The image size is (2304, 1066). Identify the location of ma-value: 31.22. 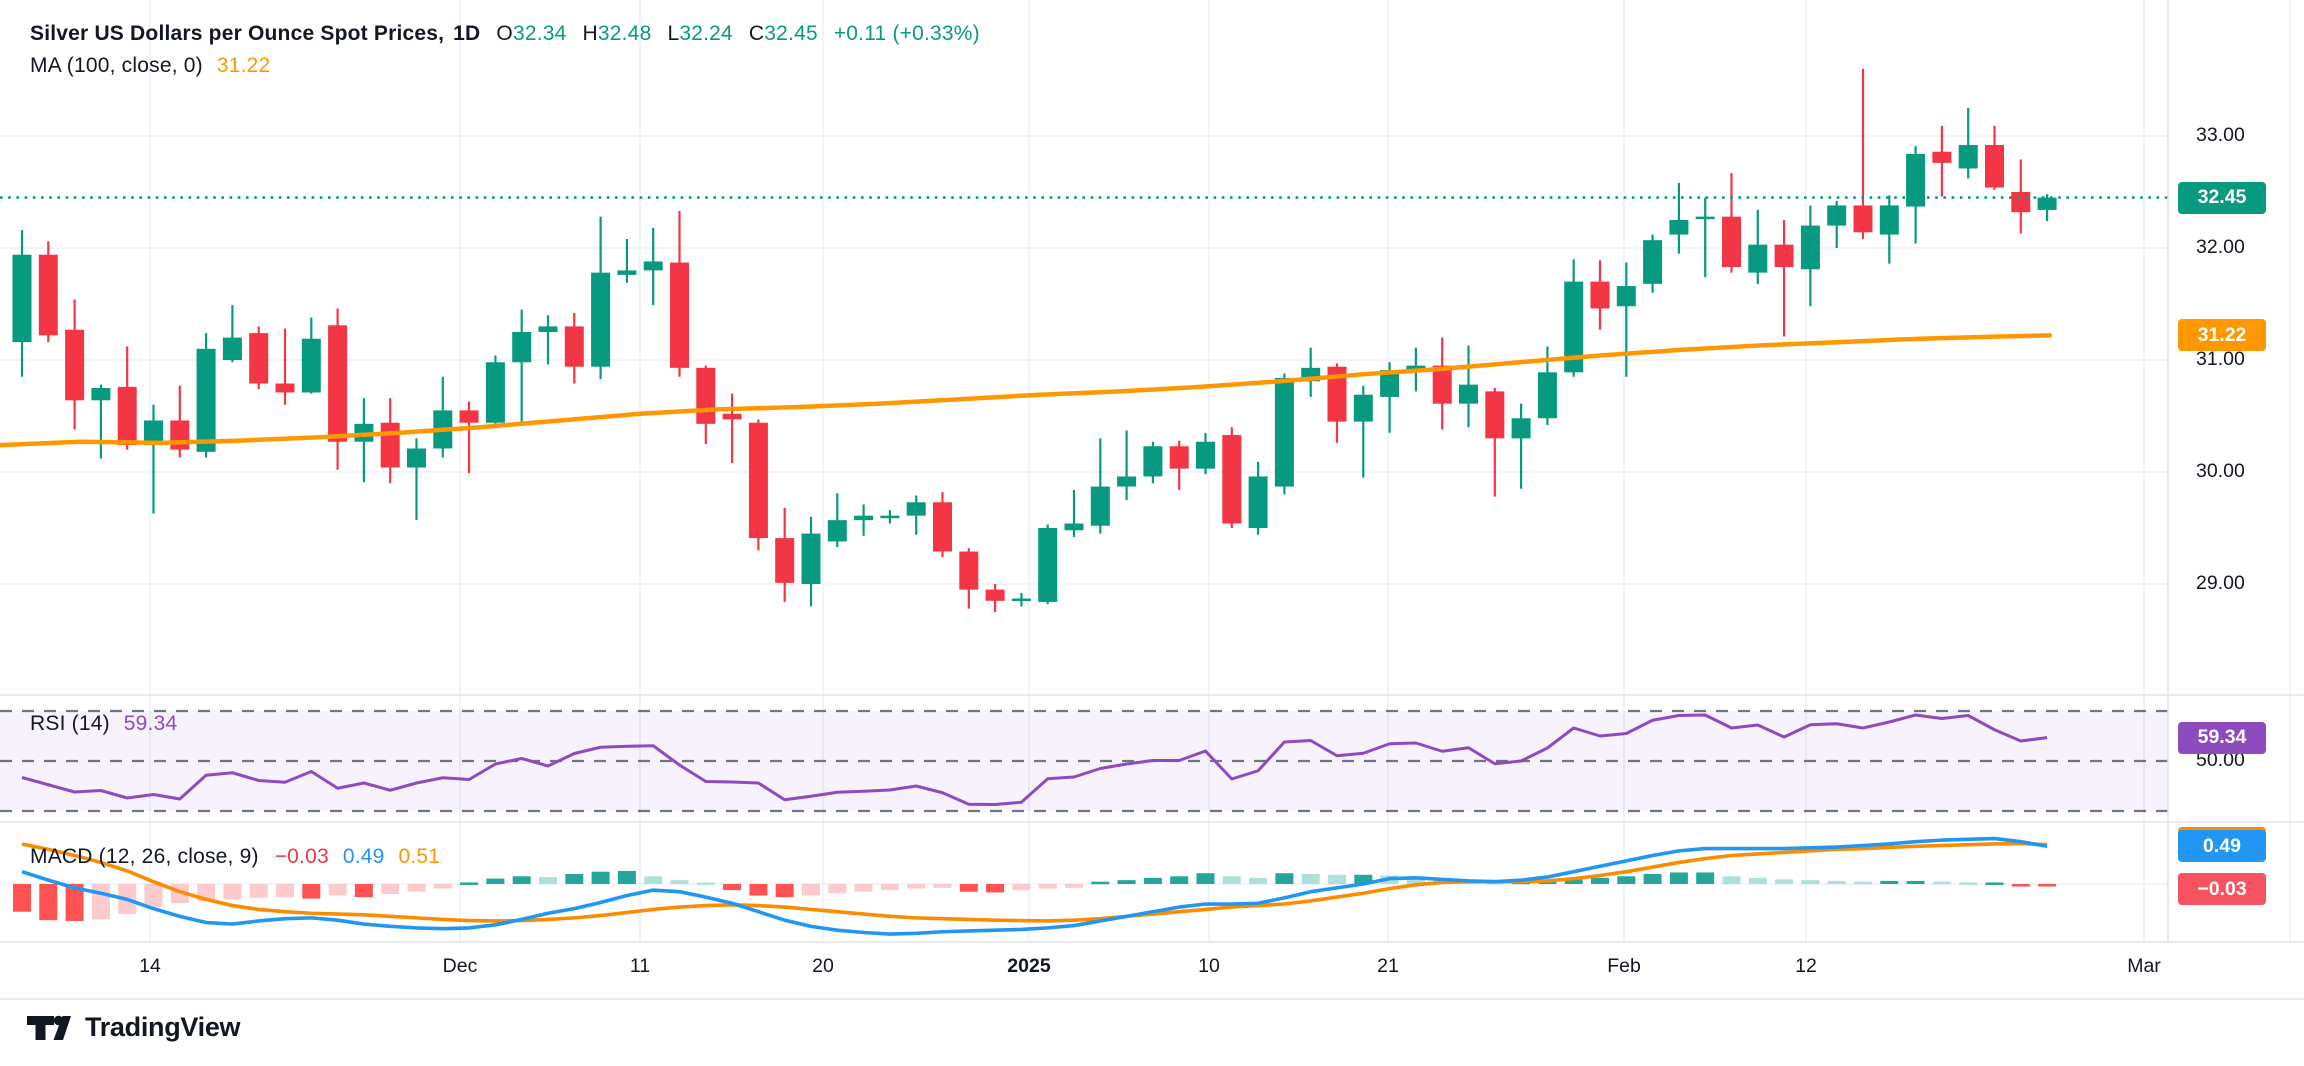
(243, 65).